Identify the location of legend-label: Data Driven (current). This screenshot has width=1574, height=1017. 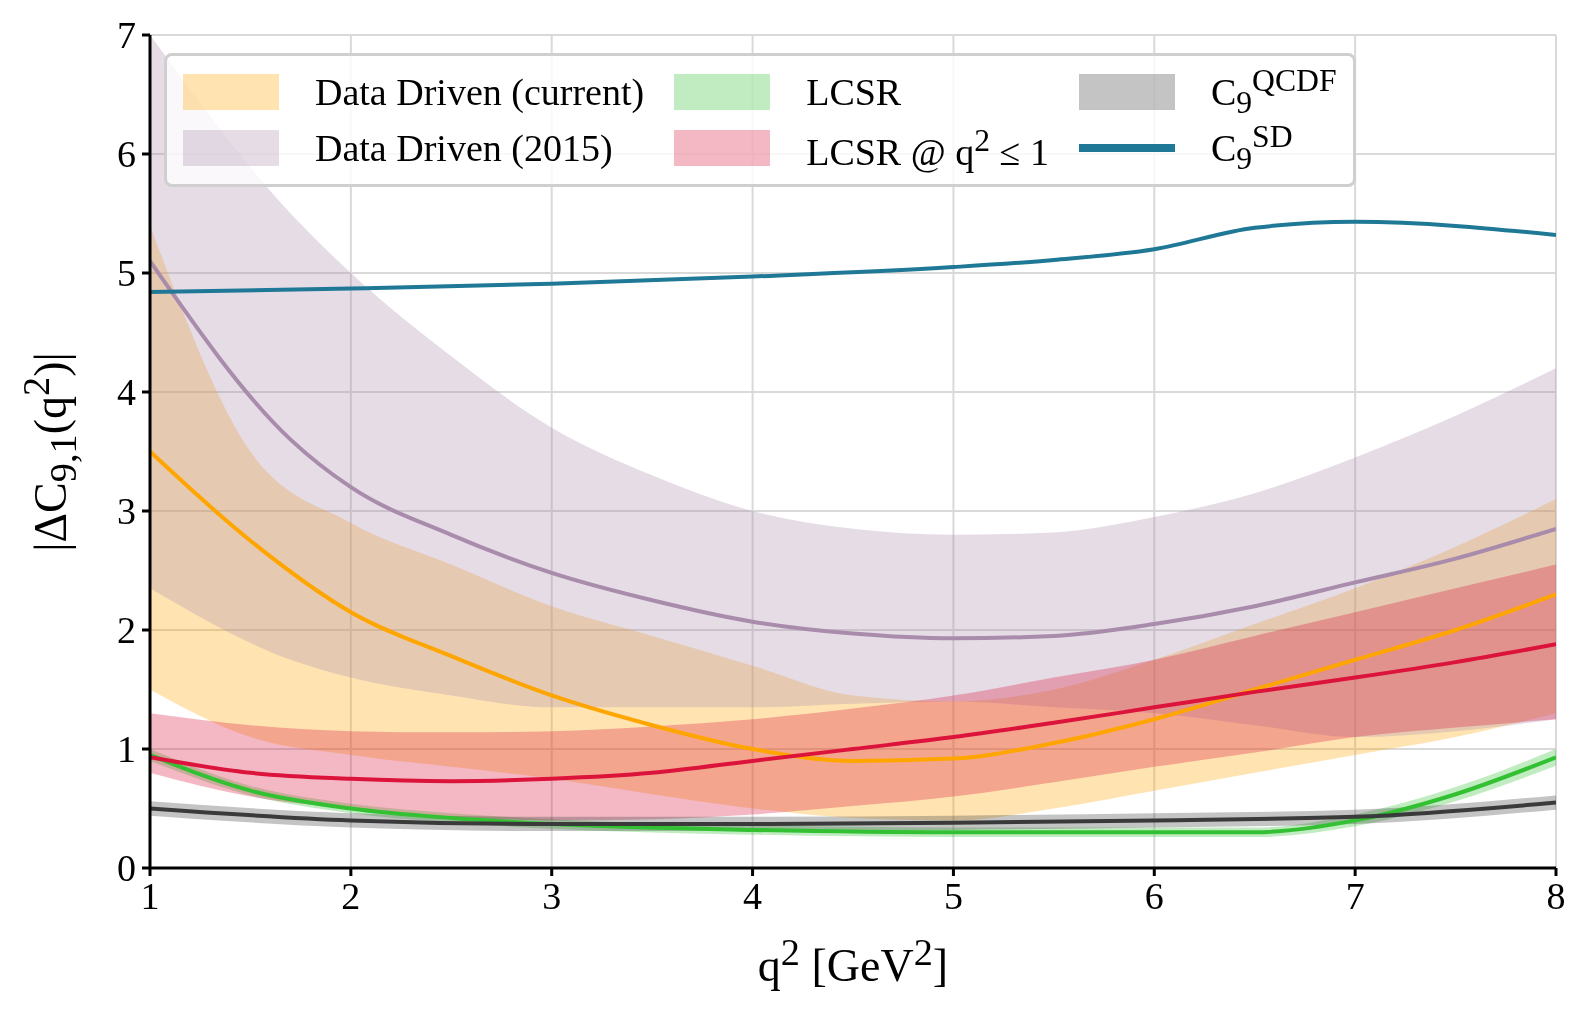
(480, 92).